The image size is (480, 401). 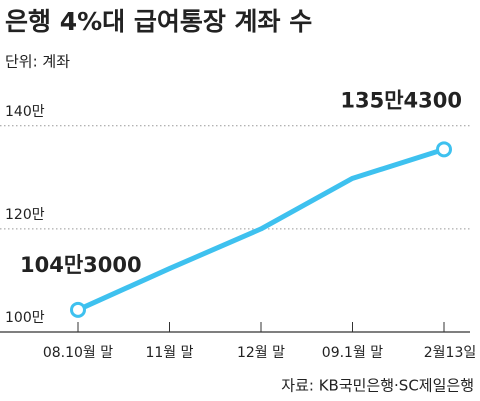 What do you see at coordinates (450, 353) in the screenshot?
I see `x-tick-label: 2월13일` at bounding box center [450, 353].